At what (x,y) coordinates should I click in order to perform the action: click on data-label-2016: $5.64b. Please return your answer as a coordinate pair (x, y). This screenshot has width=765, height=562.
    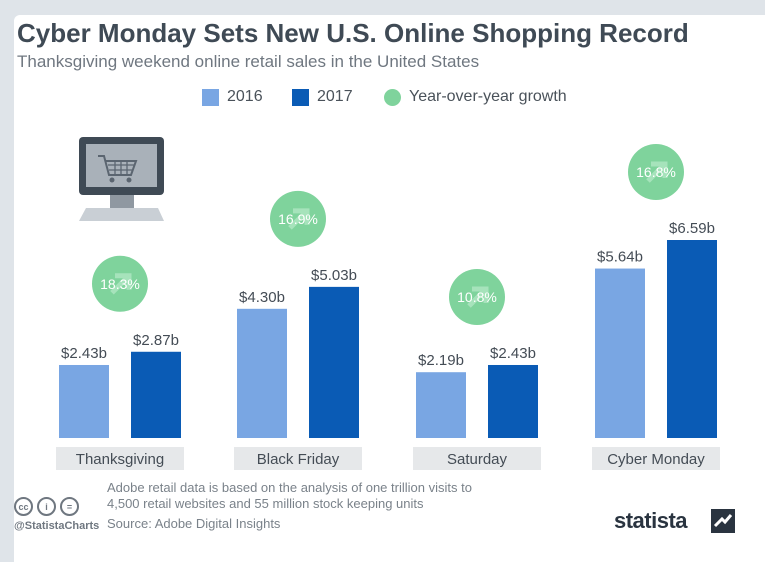
    Looking at the image, I should click on (620, 257).